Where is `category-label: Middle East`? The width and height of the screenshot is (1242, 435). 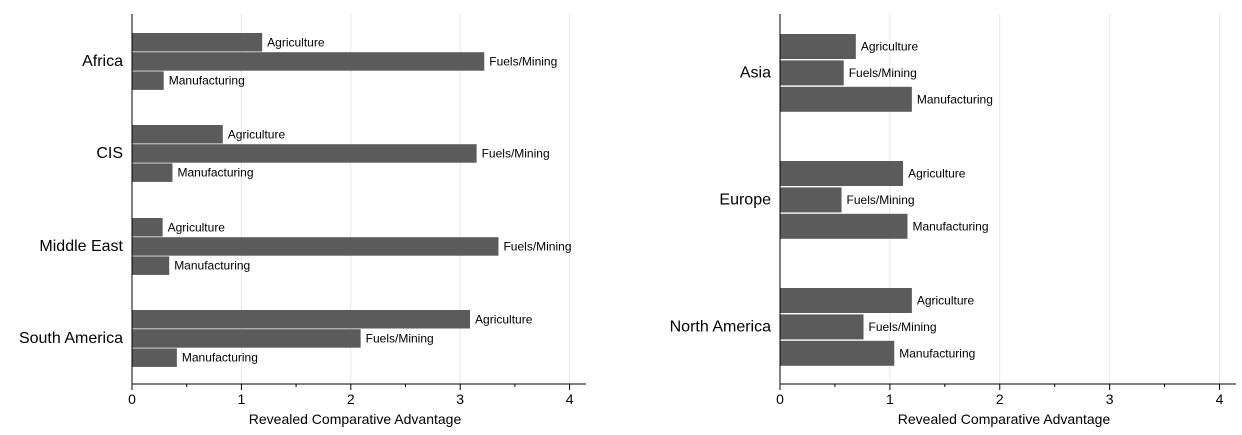 category-label: Middle East is located at coordinates (81, 246).